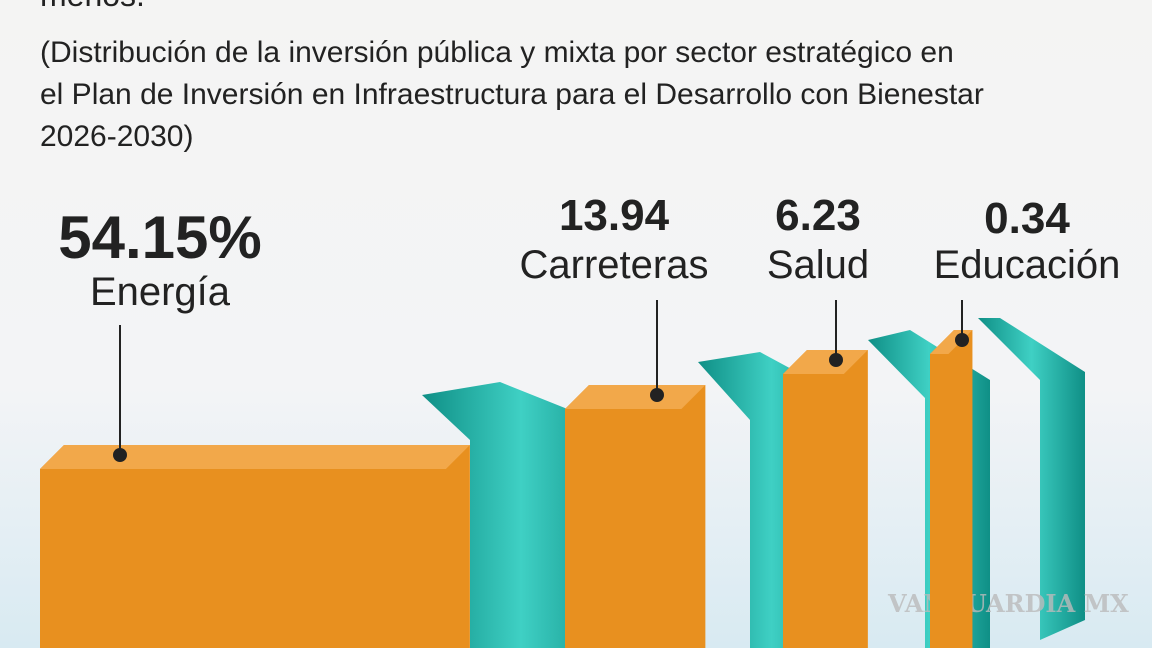 The width and height of the screenshot is (1152, 648). Describe the element at coordinates (92, 6) in the screenshot. I see `title: menos.` at that location.